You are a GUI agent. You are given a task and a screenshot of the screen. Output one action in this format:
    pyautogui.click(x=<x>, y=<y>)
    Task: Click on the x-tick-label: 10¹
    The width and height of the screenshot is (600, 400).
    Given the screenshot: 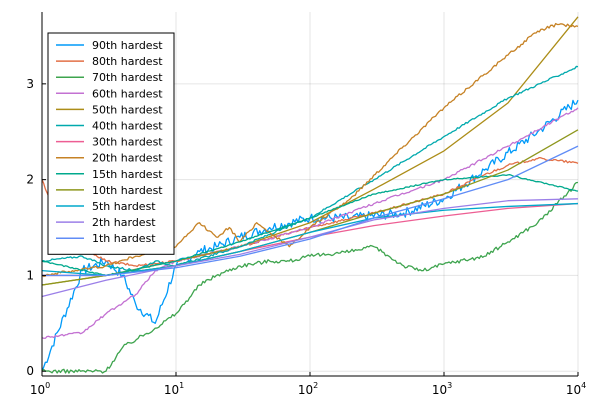 What is the action you would take?
    pyautogui.click(x=174, y=389)
    